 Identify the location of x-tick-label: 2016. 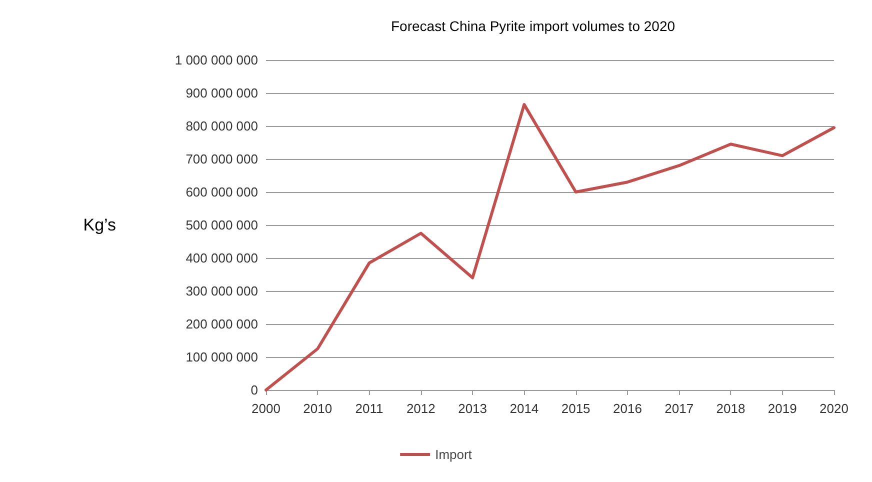
(627, 408).